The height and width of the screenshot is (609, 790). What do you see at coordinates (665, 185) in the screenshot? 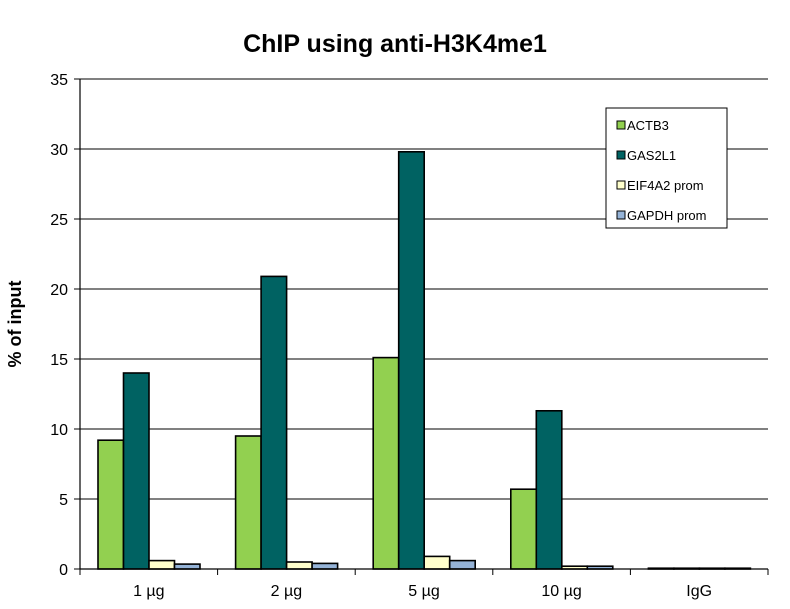
I see `legend-label: EIF4A2 prom` at bounding box center [665, 185].